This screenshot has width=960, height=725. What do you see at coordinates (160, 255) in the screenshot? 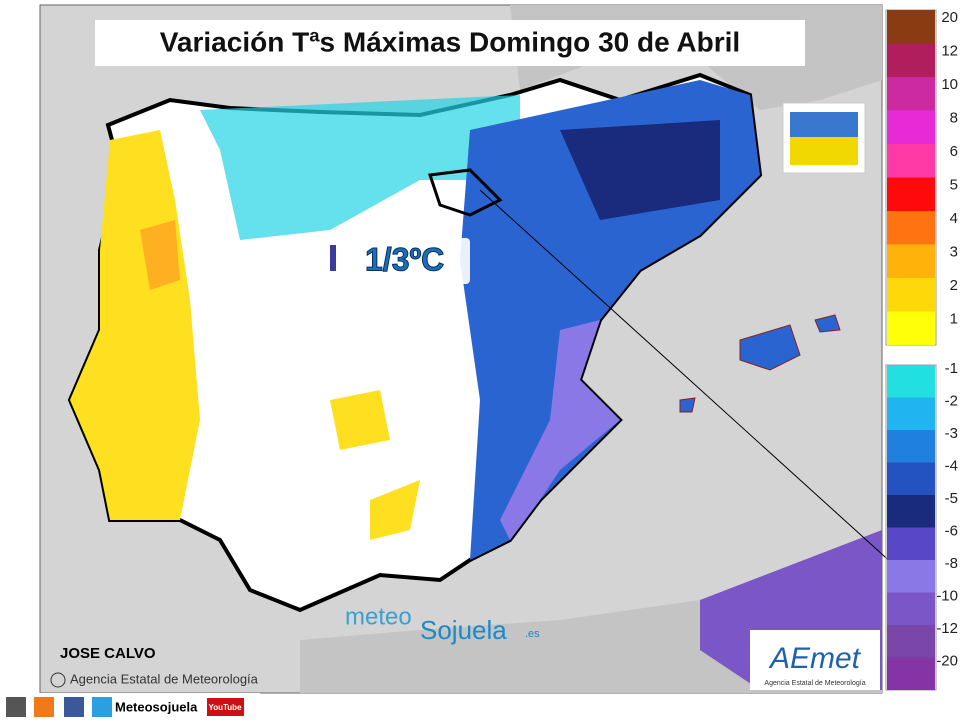
I see `warm-core` at bounding box center [160, 255].